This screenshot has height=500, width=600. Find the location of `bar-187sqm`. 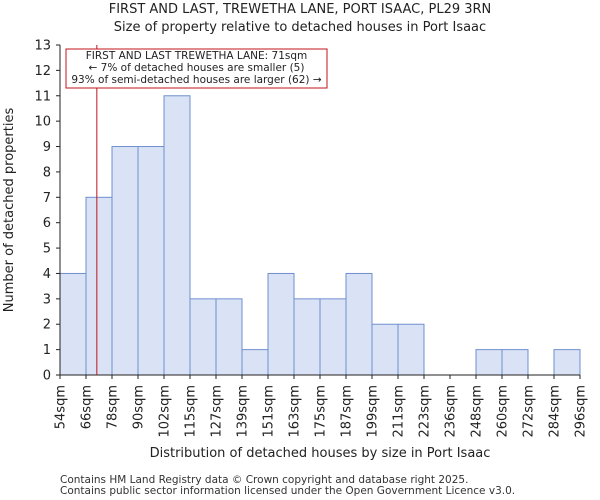

bar-187sqm is located at coordinates (359, 324).